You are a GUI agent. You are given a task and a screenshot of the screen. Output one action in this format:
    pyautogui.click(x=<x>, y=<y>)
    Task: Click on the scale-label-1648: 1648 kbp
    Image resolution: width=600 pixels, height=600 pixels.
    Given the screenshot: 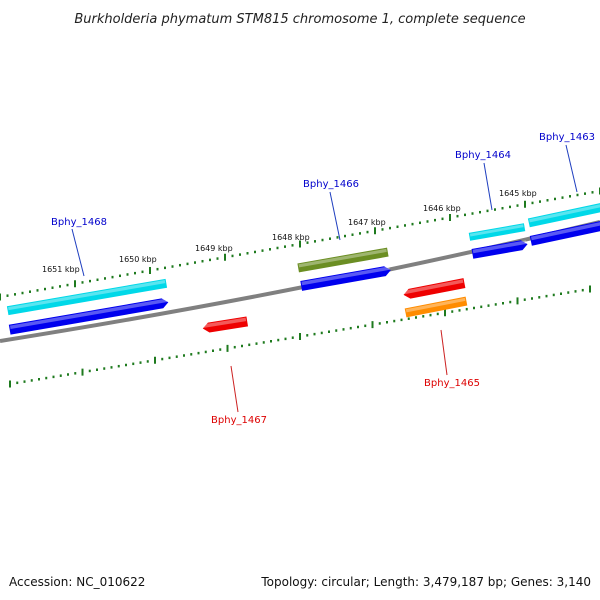 What is the action you would take?
    pyautogui.click(x=291, y=237)
    